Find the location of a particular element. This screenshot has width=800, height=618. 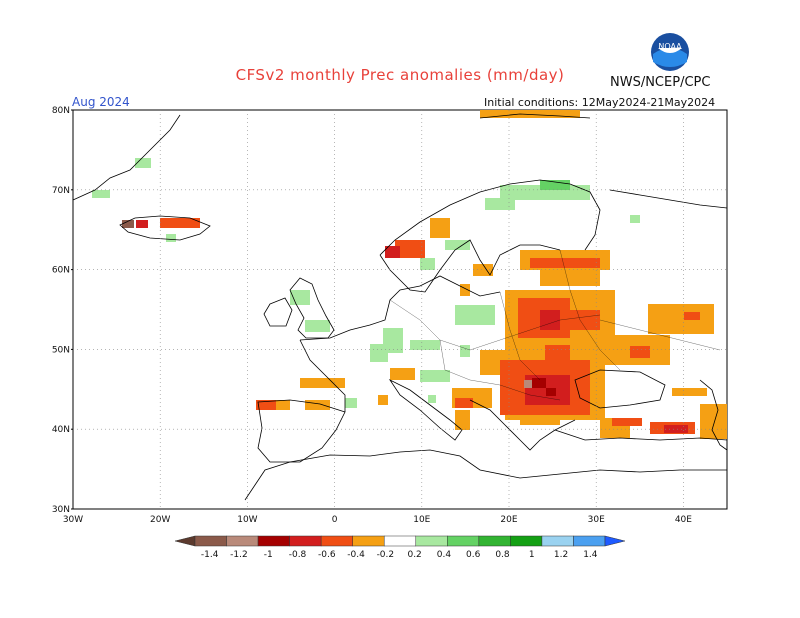

lon-label: 40E is located at coordinates (683, 520).